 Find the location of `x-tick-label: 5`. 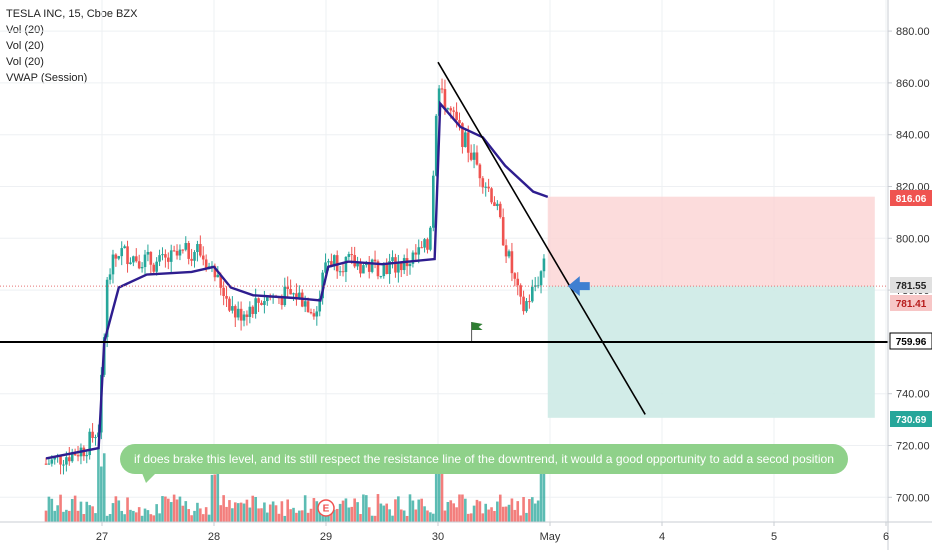

x-tick-label: 5 is located at coordinates (774, 537).